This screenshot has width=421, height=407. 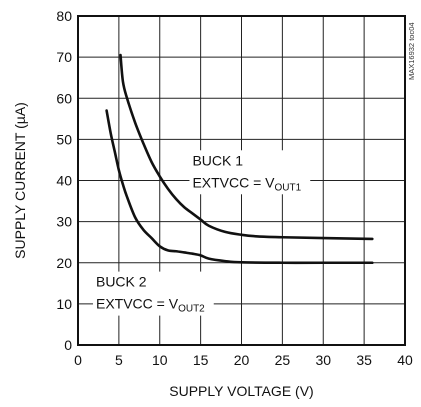 What do you see at coordinates (191, 309) in the screenshot?
I see `annotation-buck-2-condition-subscript: OUT2` at bounding box center [191, 309].